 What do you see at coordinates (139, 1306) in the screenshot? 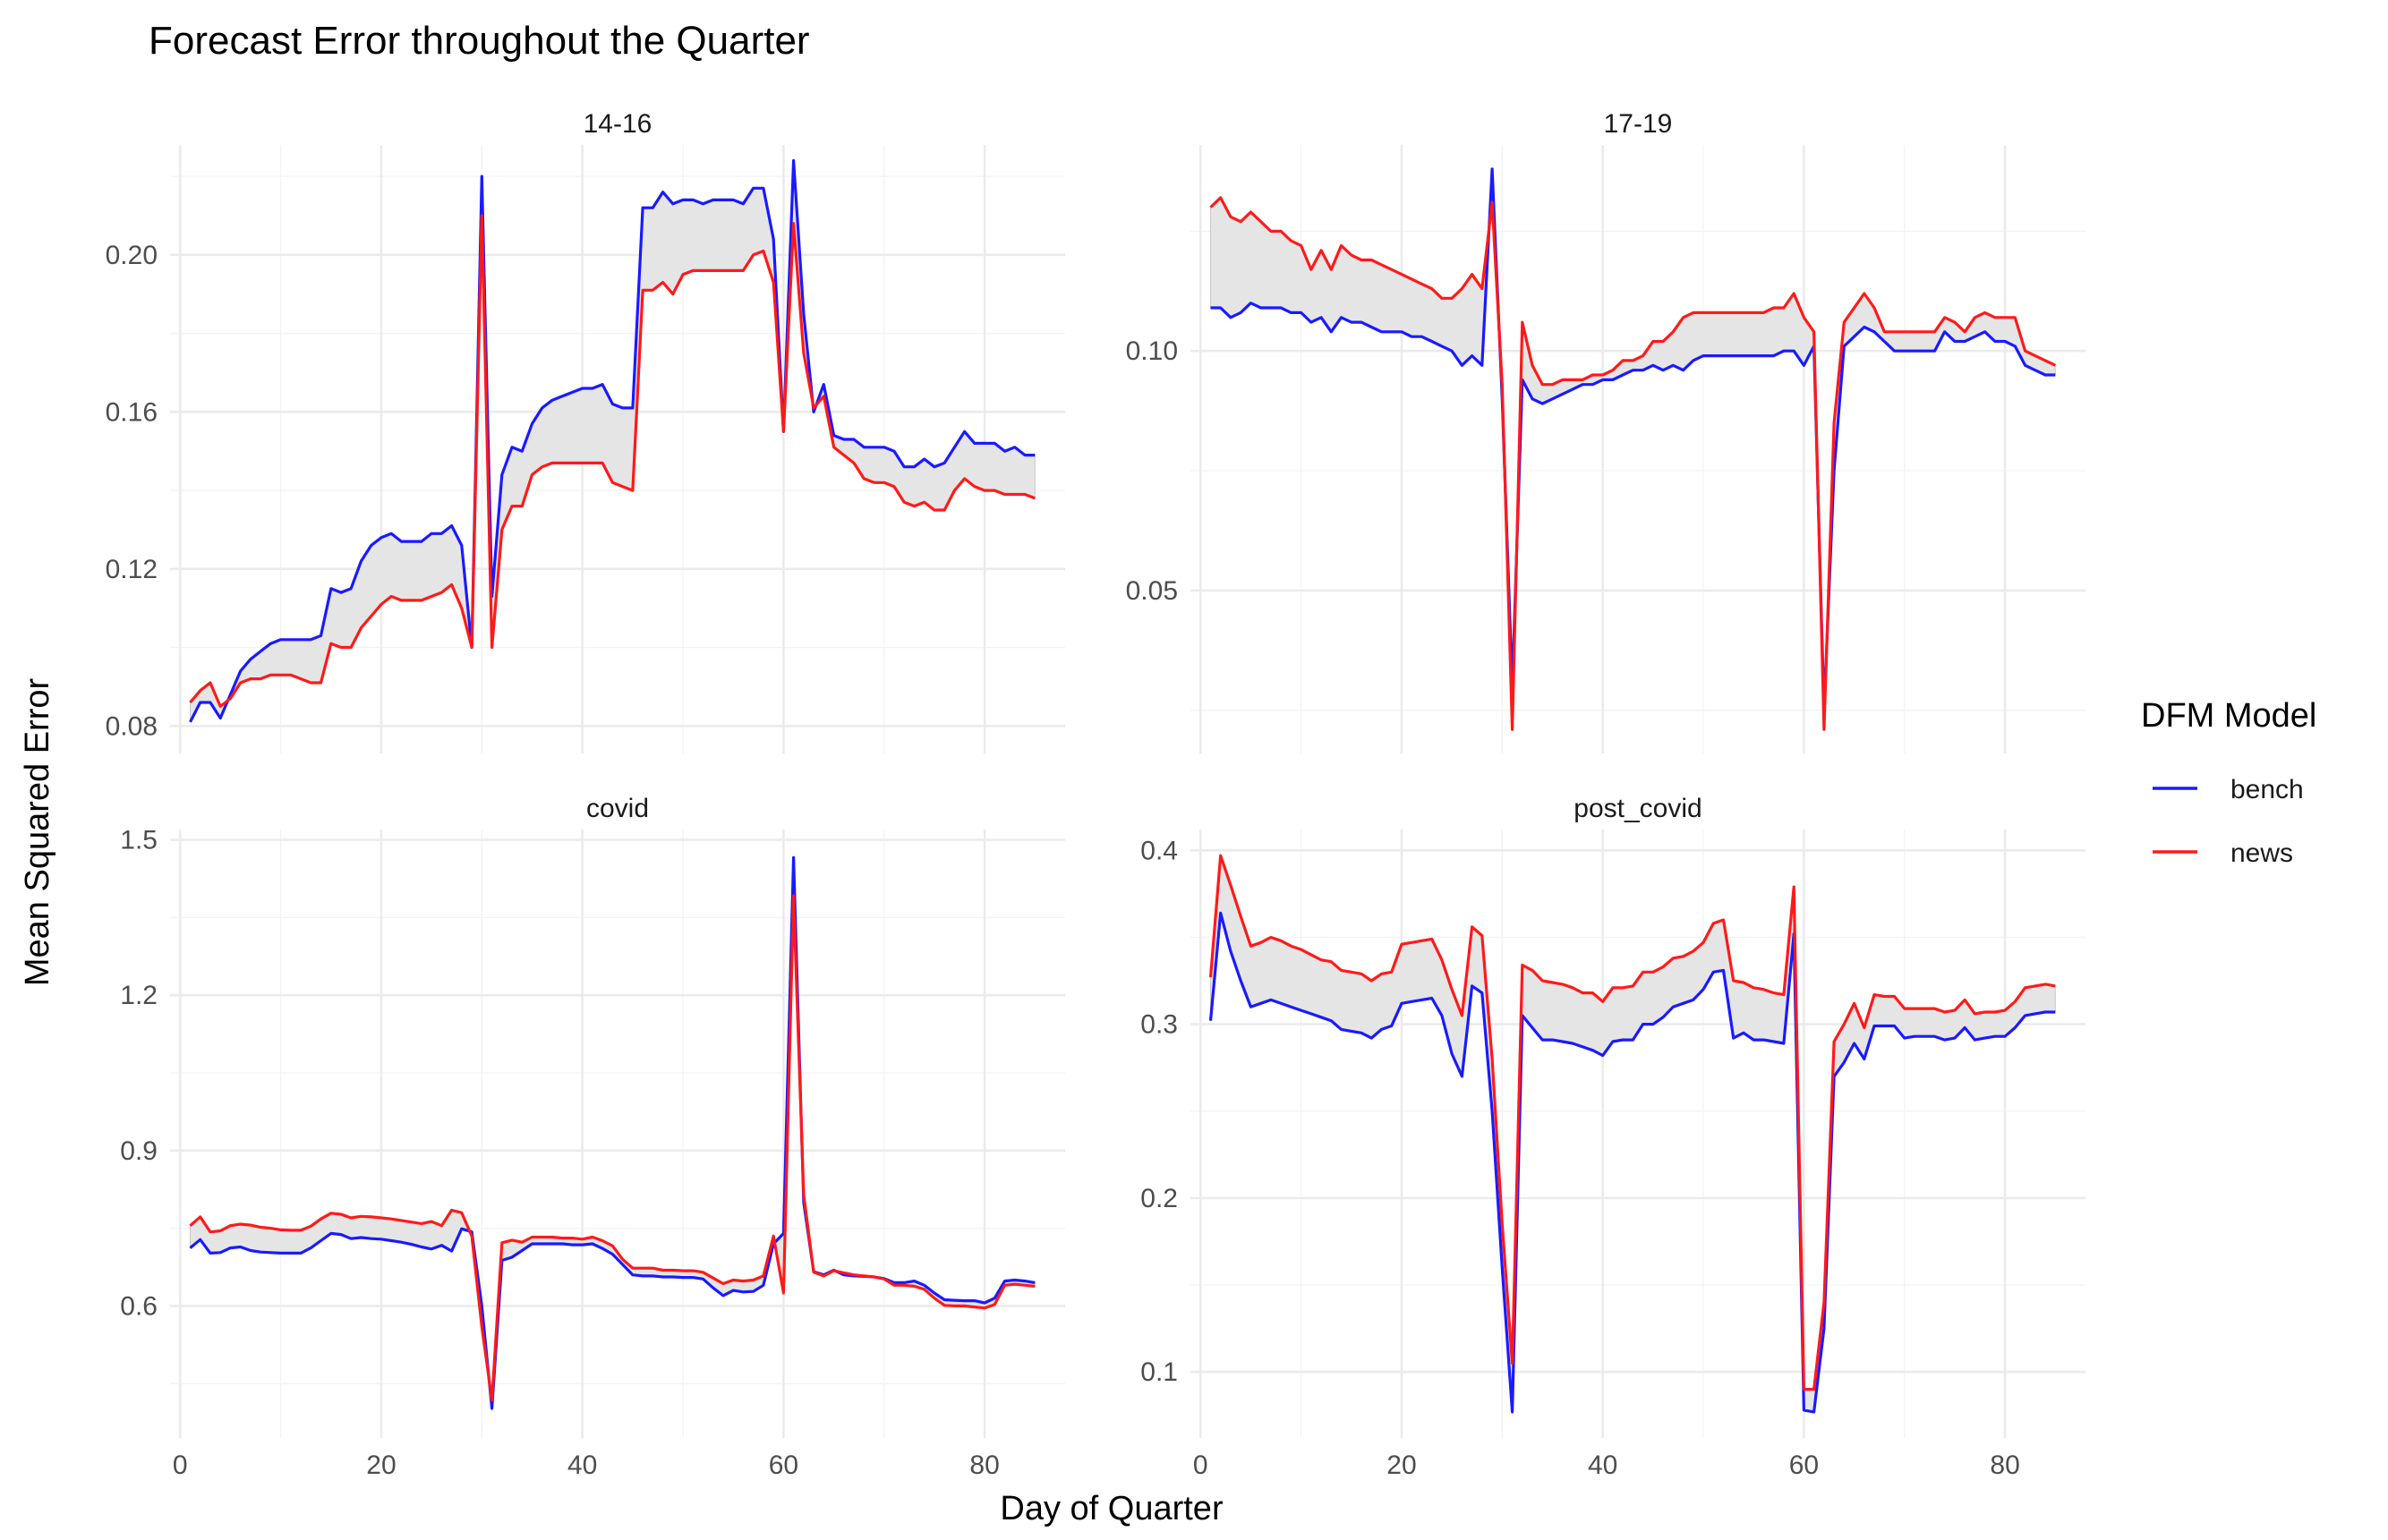
I see `y-tick-label: 0.6` at bounding box center [139, 1306].